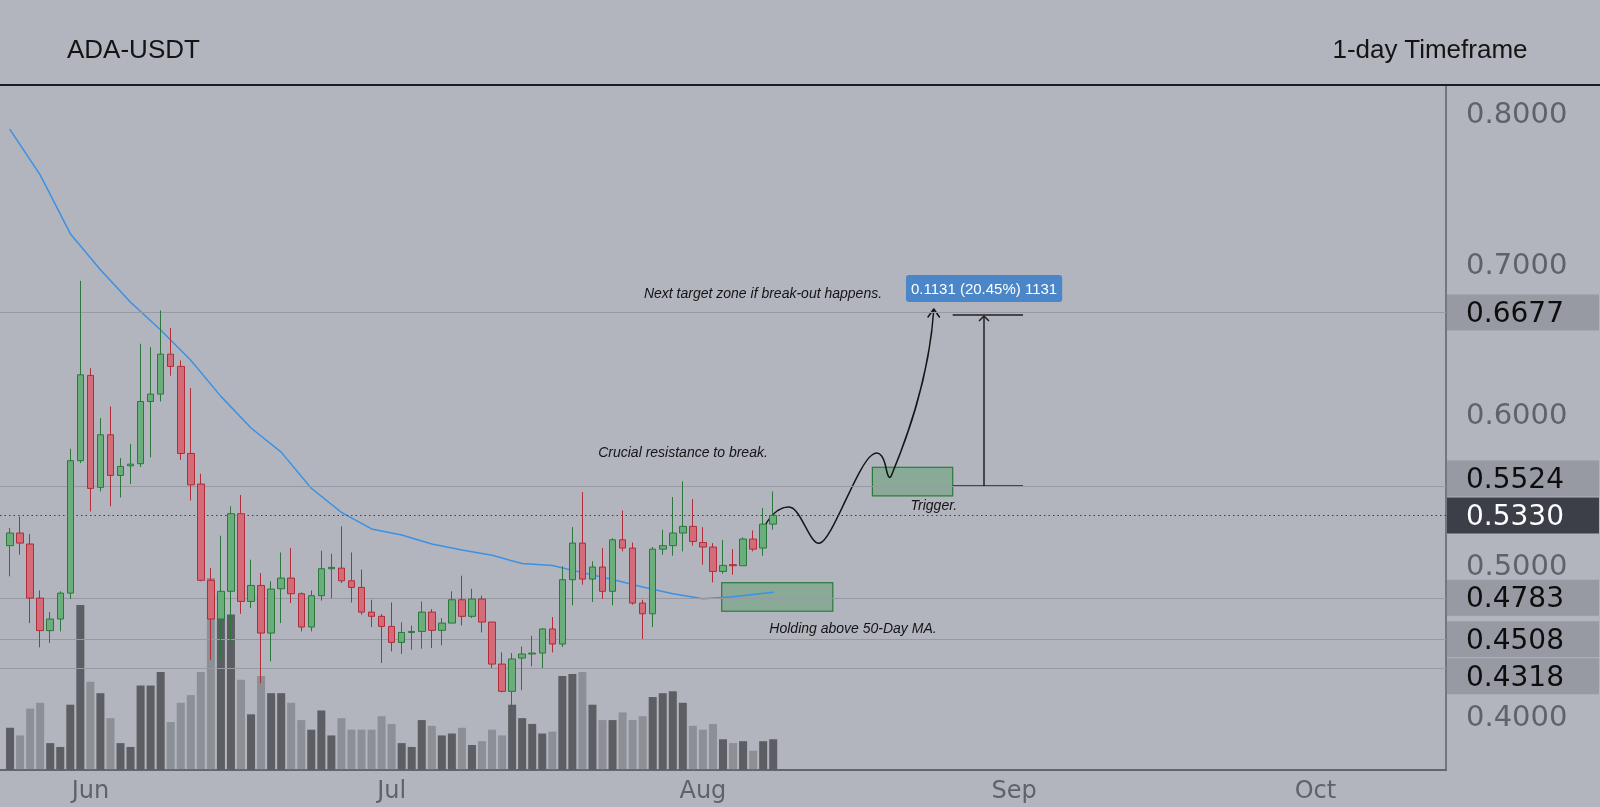 The image size is (1600, 807). I want to click on x-tick-label: Oct, so click(1315, 790).